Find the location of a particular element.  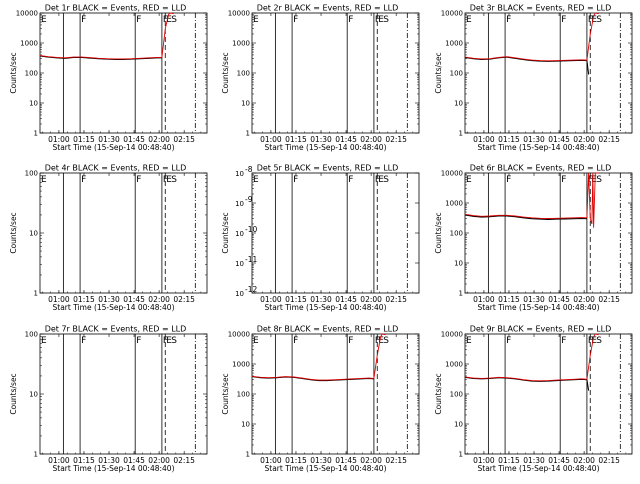

panel-title: Det 3r BLACK = Events, RED = LLD is located at coordinates (541, 8).